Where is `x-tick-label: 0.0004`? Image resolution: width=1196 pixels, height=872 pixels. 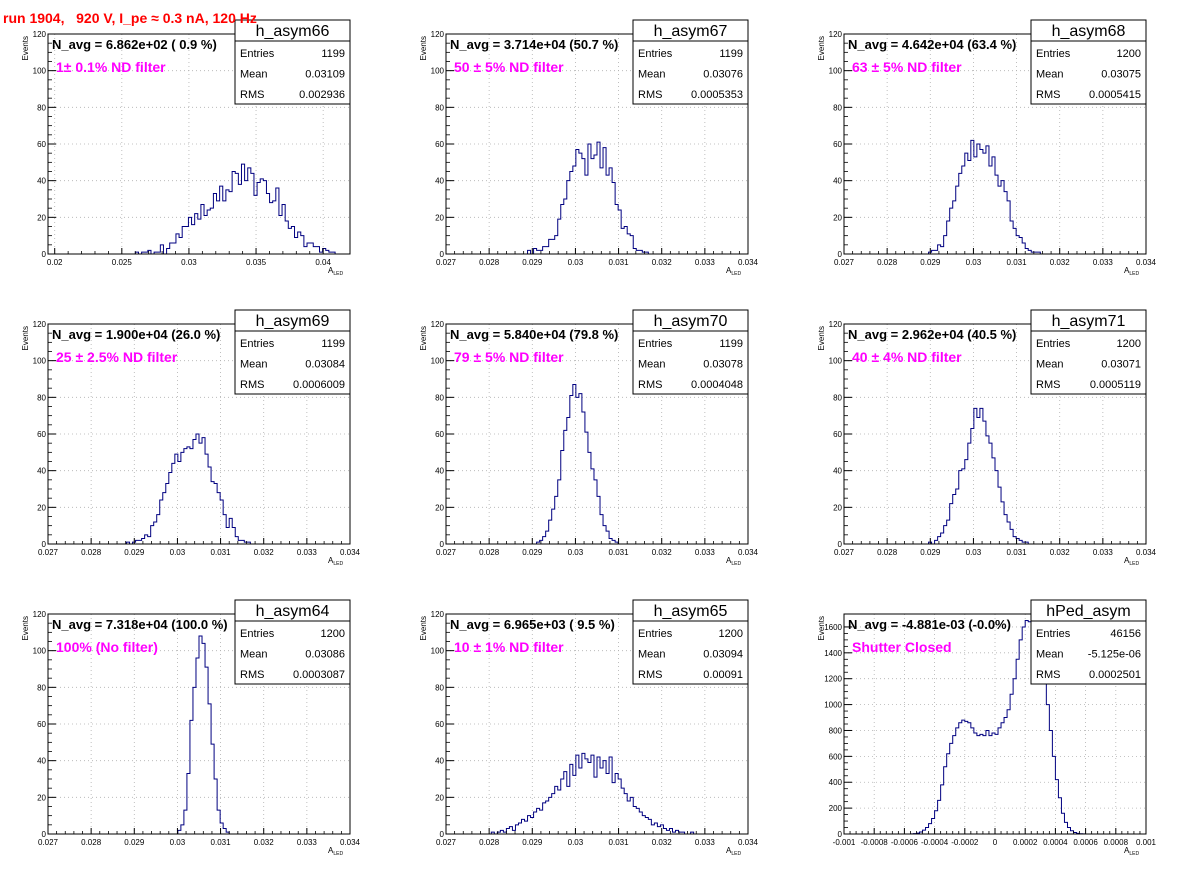 x-tick-label: 0.0004 is located at coordinates (1055, 842).